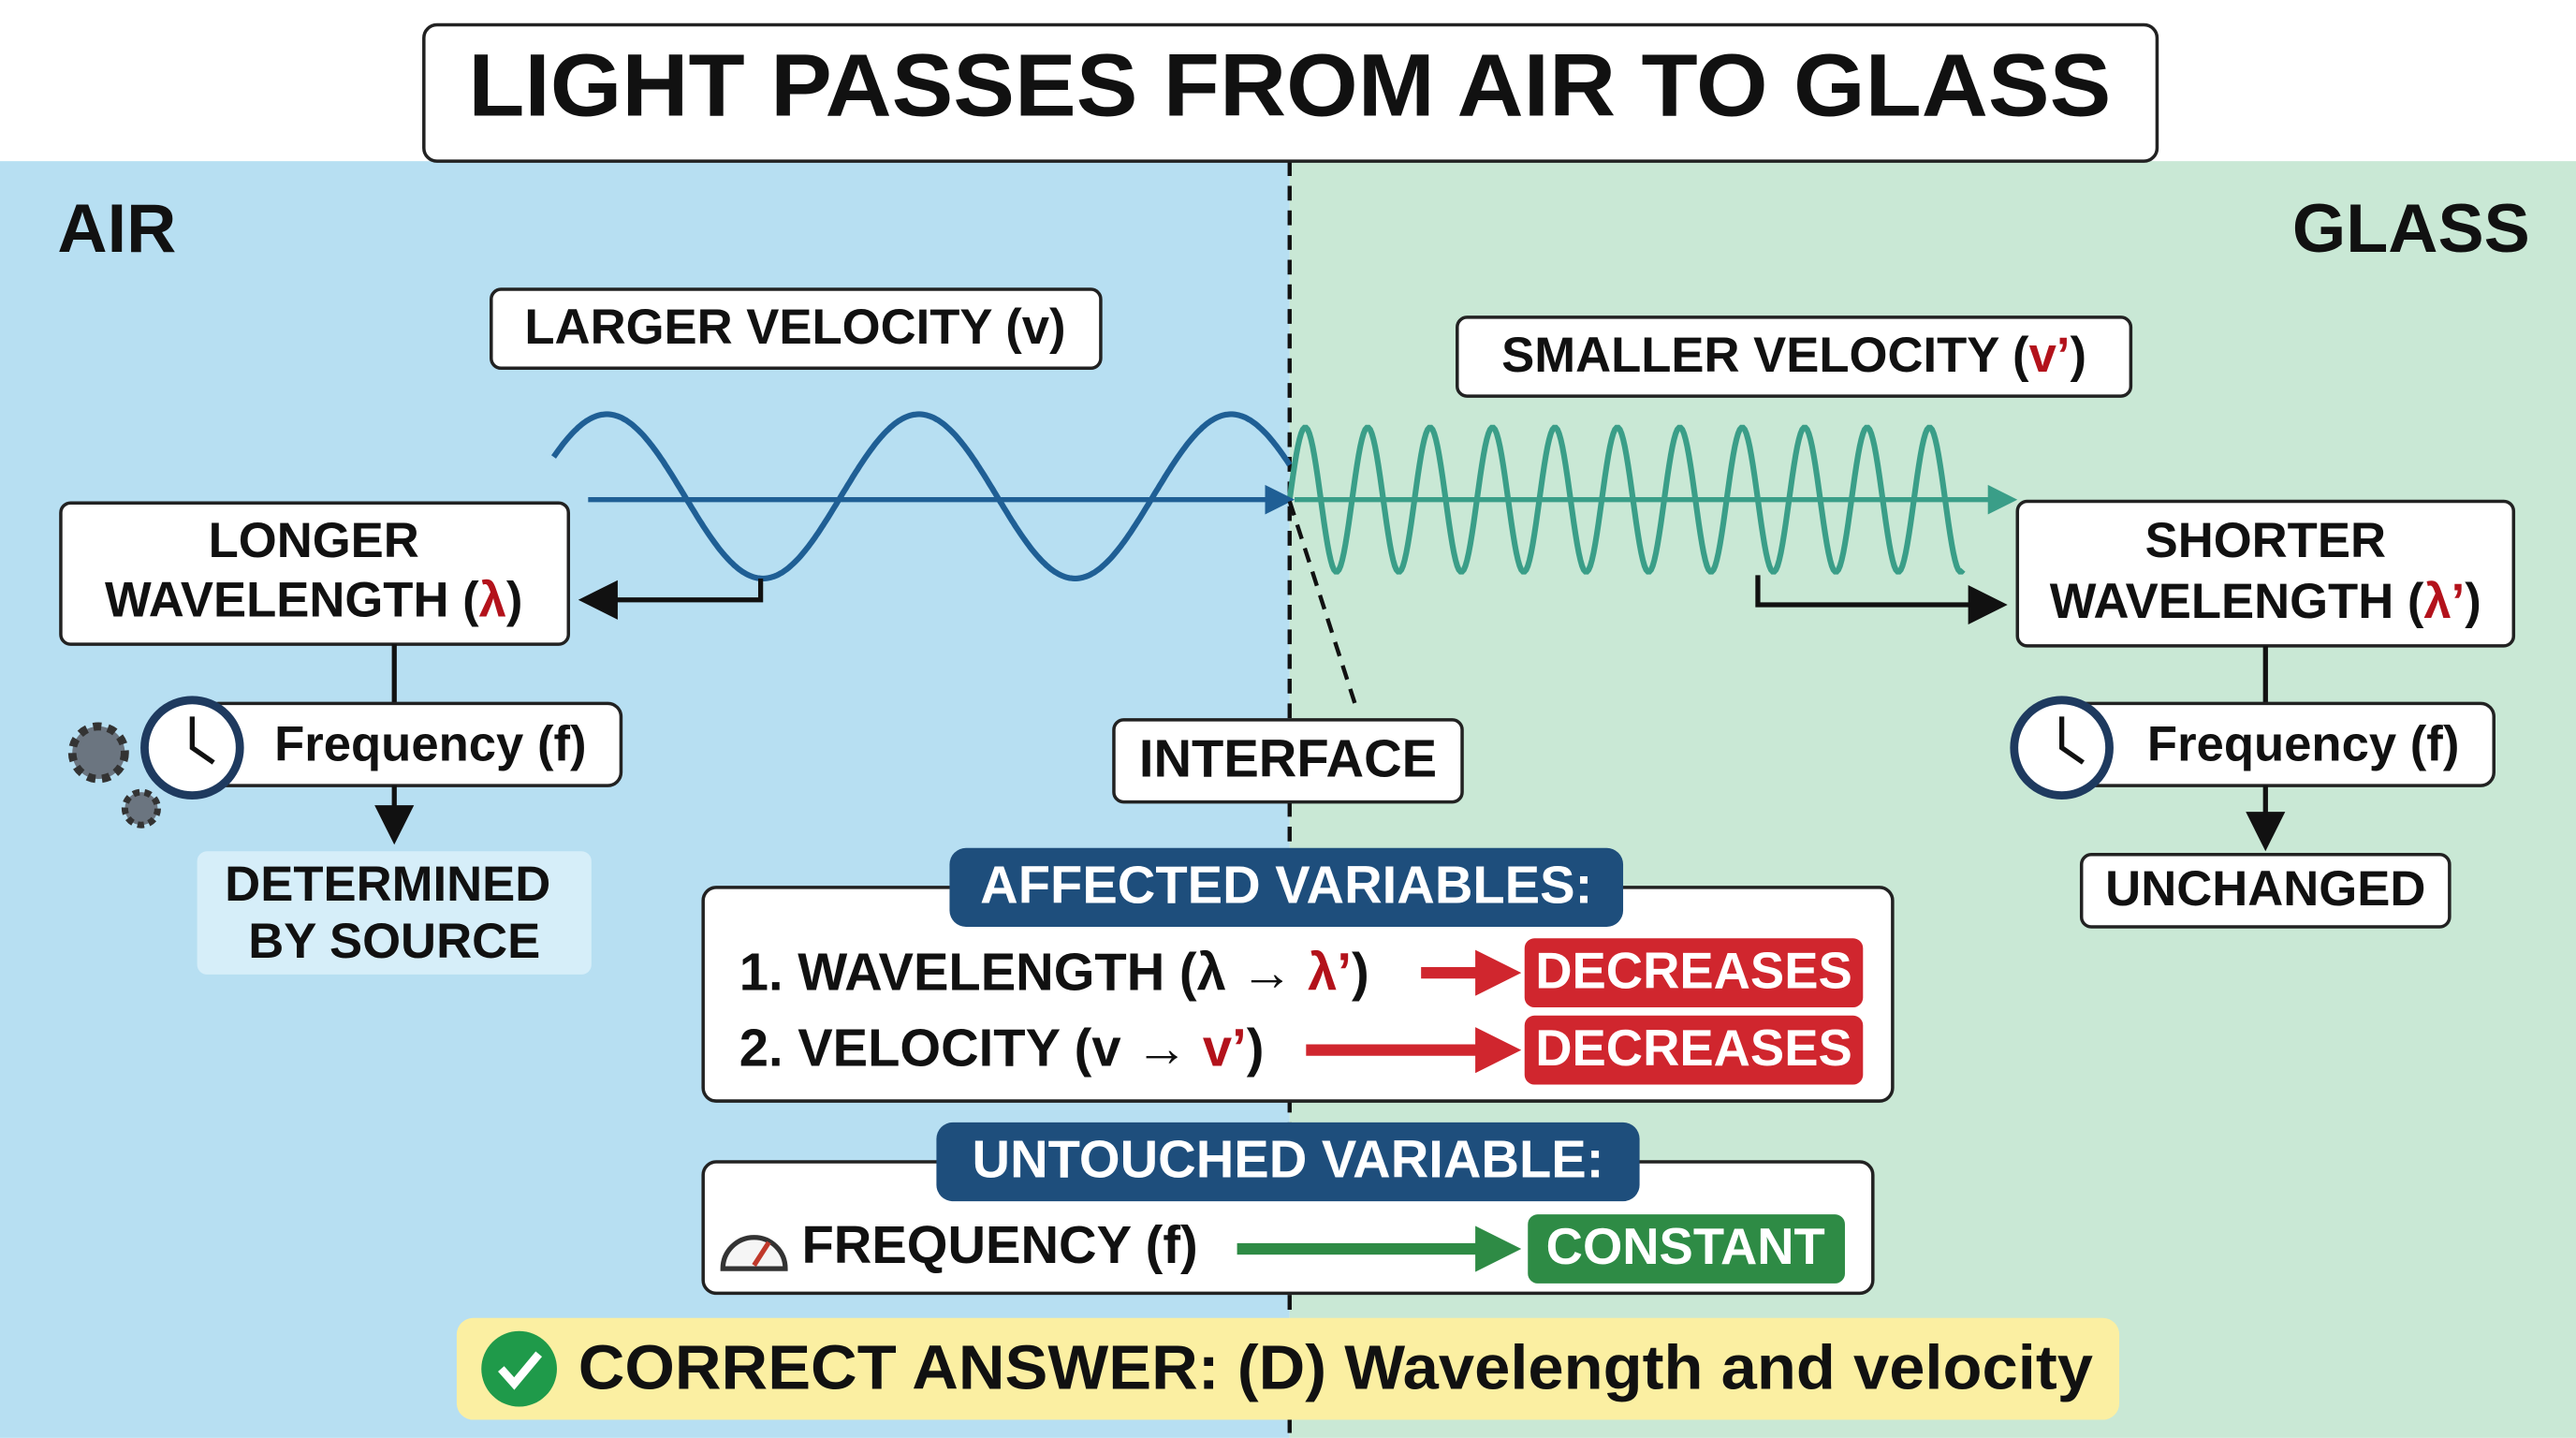 The width and height of the screenshot is (2576, 1438). Describe the element at coordinates (1323, 606) in the screenshot. I see `pointer-line` at that location.